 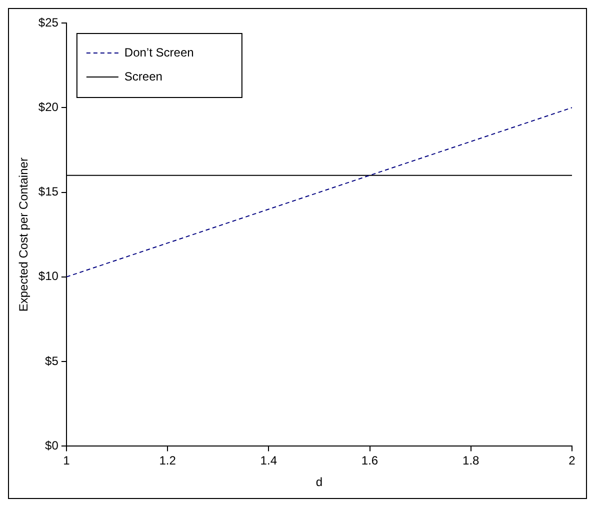 I want to click on y-tick-label: $0, so click(x=52, y=445).